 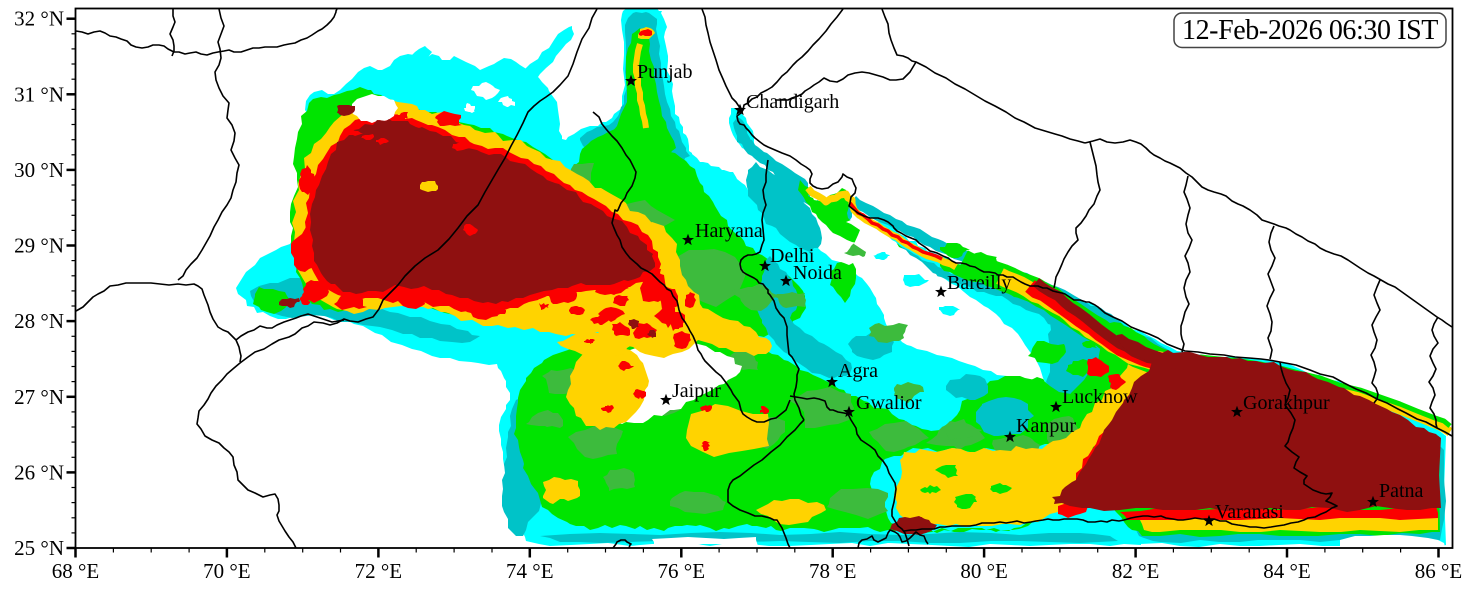 What do you see at coordinates (1286, 403) in the screenshot?
I see `svg-text: Gorakhpur` at bounding box center [1286, 403].